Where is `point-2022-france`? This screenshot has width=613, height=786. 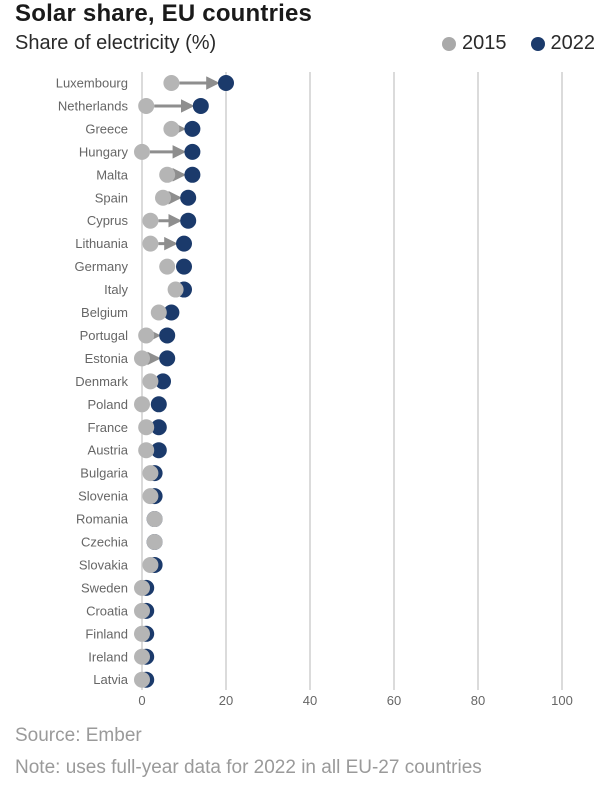
point-2022-france is located at coordinates (158, 427).